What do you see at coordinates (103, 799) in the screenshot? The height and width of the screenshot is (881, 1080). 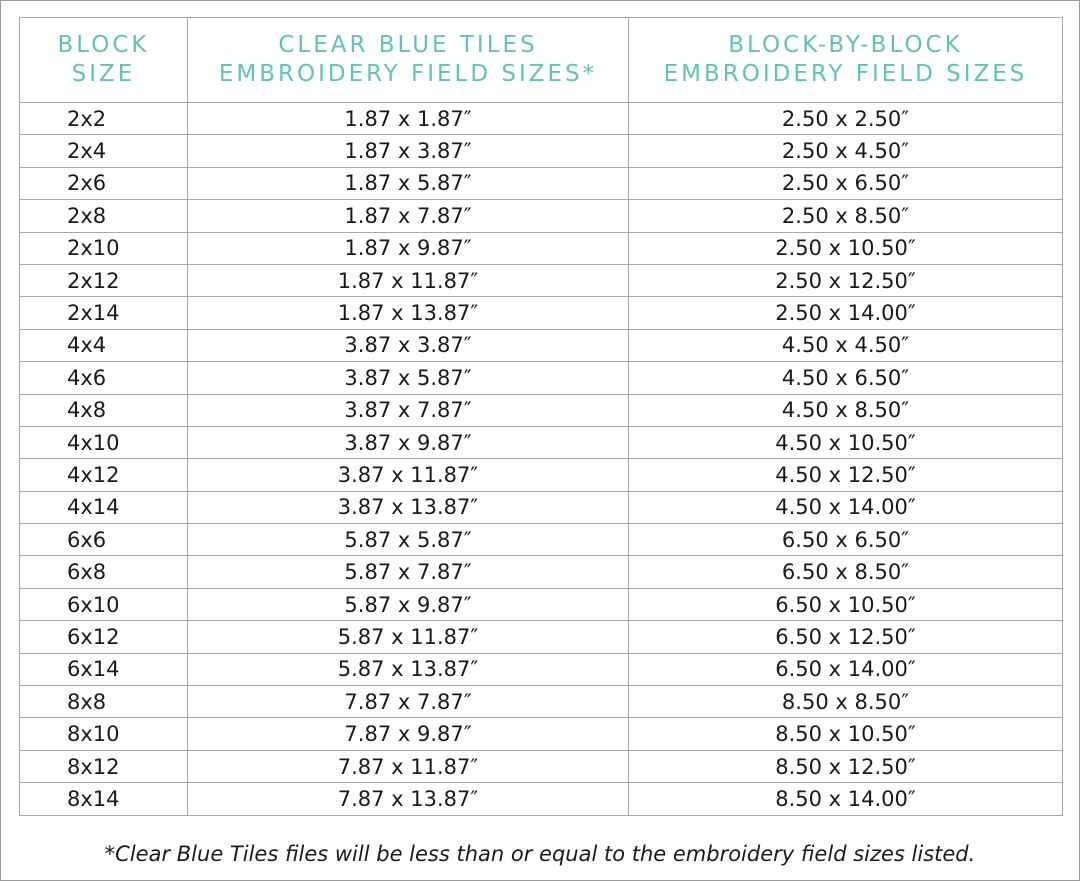 I see `block-size-cell: 8x14` at bounding box center [103, 799].